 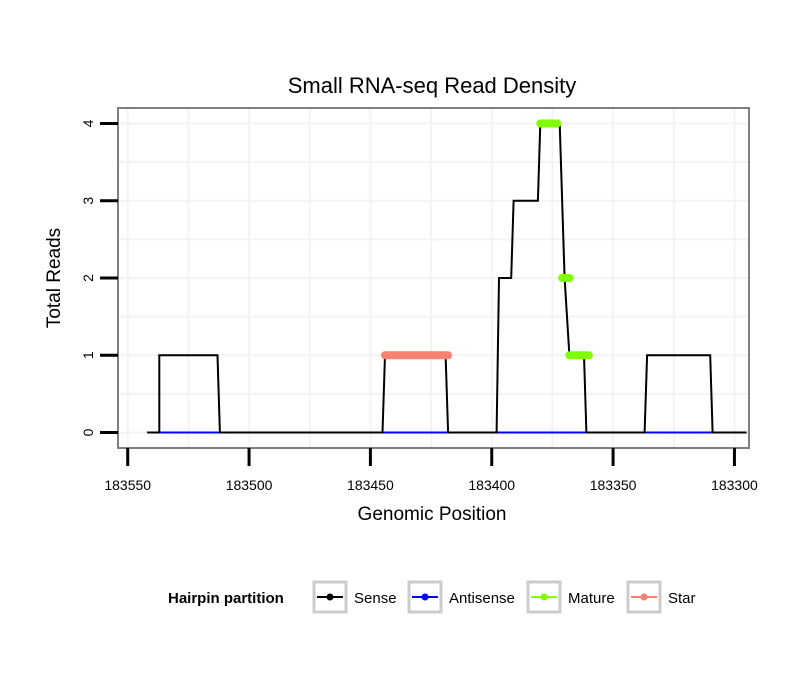 What do you see at coordinates (591, 598) in the screenshot?
I see `legend-label-mature: Mature` at bounding box center [591, 598].